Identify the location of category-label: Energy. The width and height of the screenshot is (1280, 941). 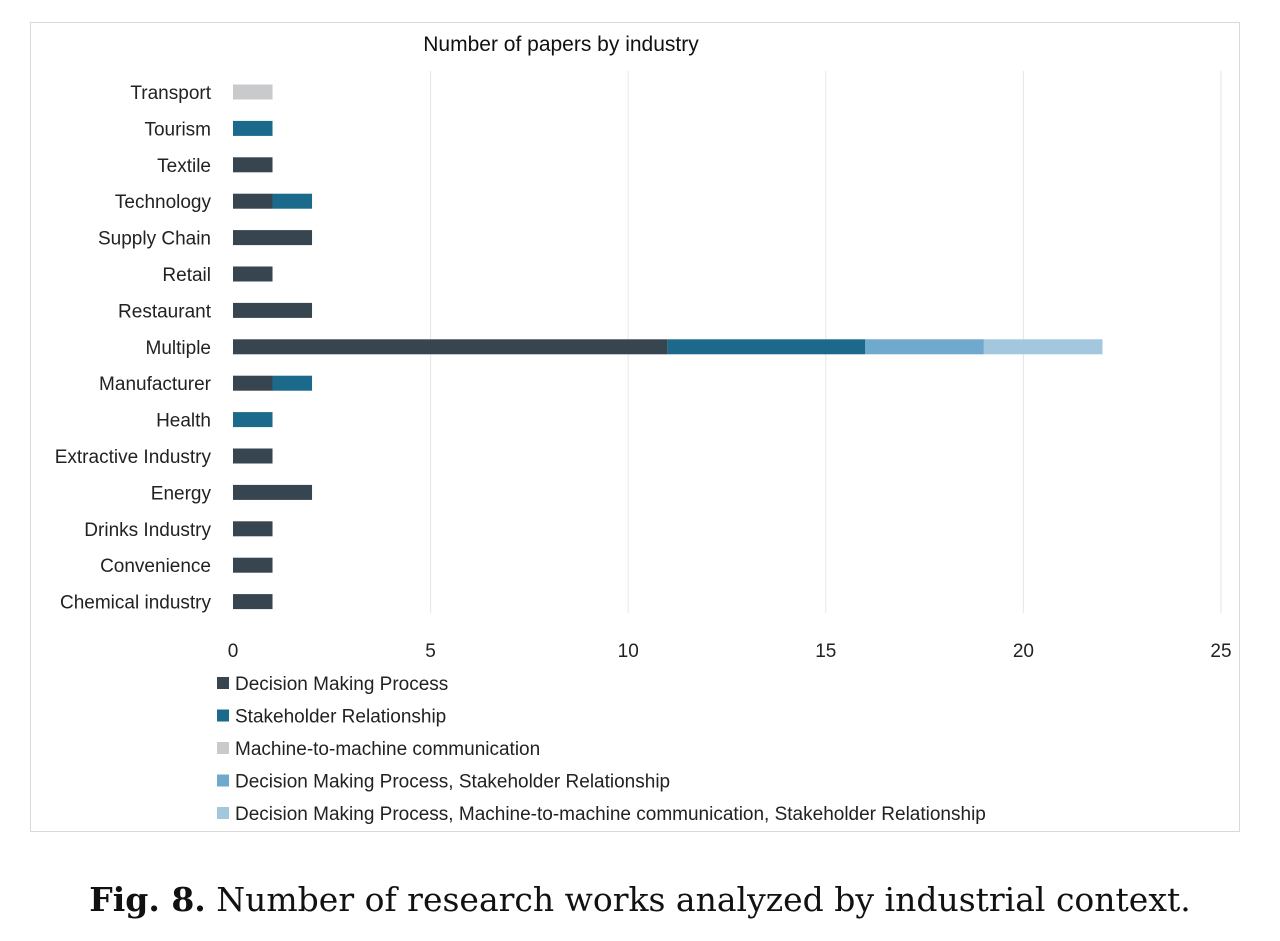
(181, 493).